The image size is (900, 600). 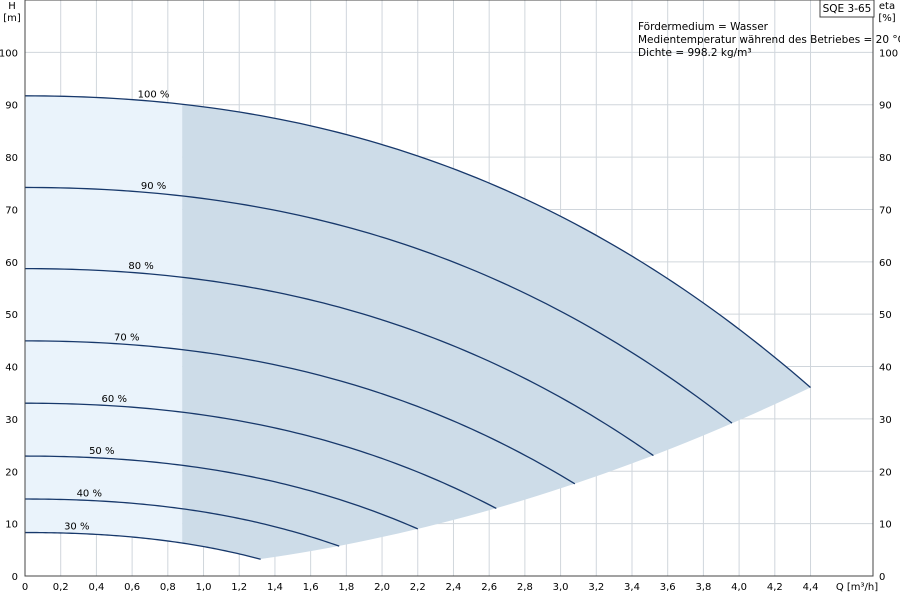 I want to click on info-line-density: Dichte = 998.2 kg/m³, so click(x=695, y=53).